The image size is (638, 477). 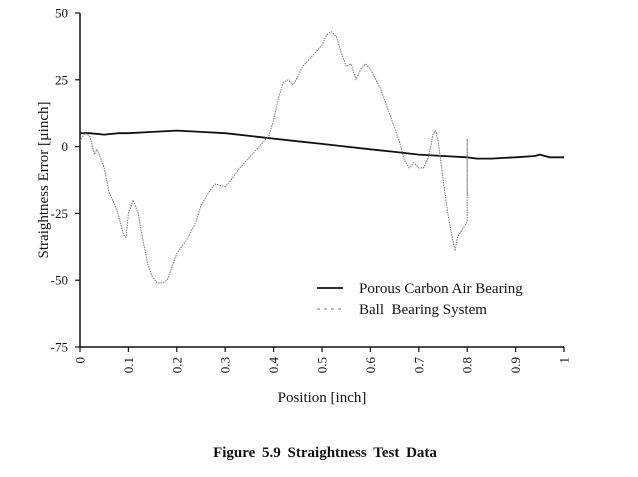 I want to click on y-tick-label: -75, so click(x=59, y=347).